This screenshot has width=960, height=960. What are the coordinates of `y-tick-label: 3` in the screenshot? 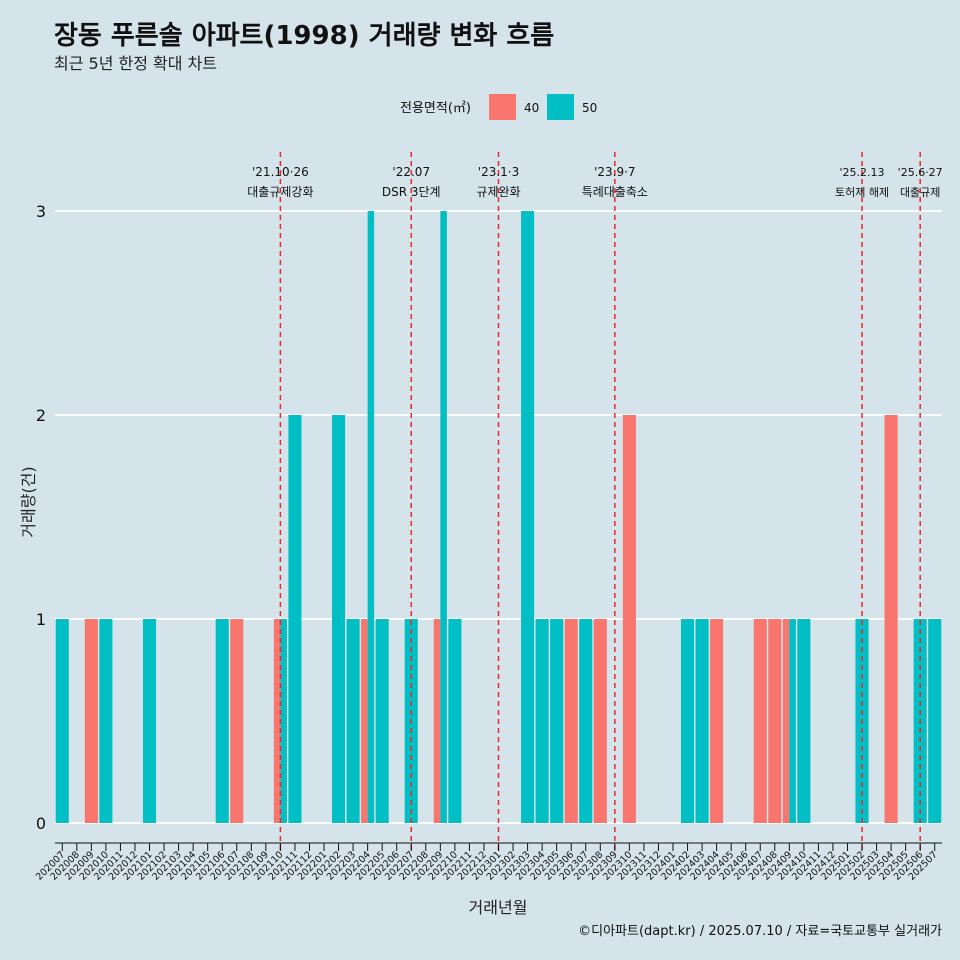 It's located at (41, 211).